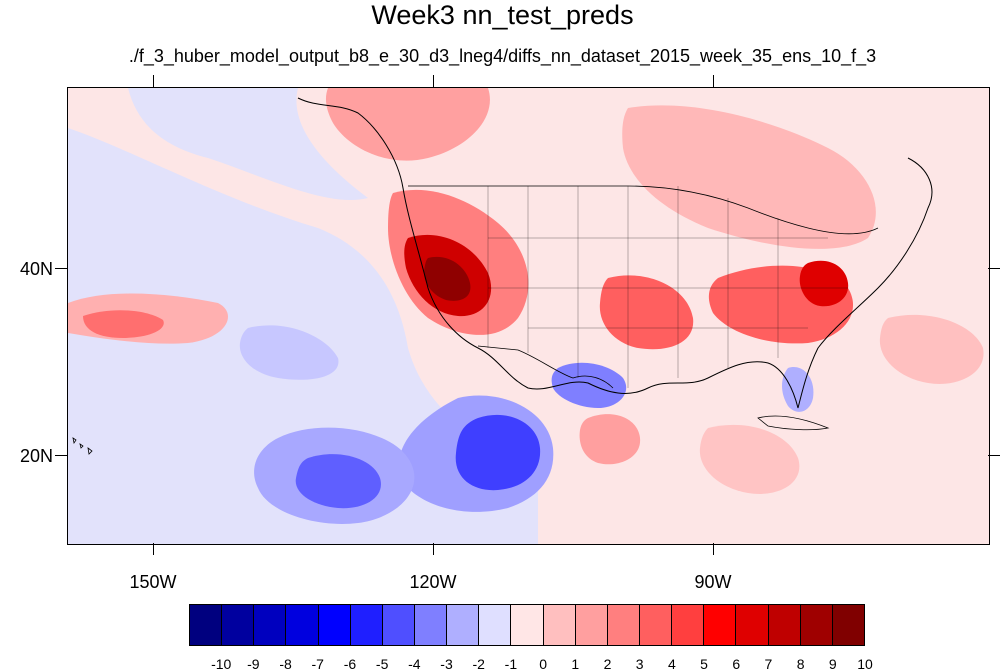  I want to click on colorbar-tick-label: -4, so click(414, 664).